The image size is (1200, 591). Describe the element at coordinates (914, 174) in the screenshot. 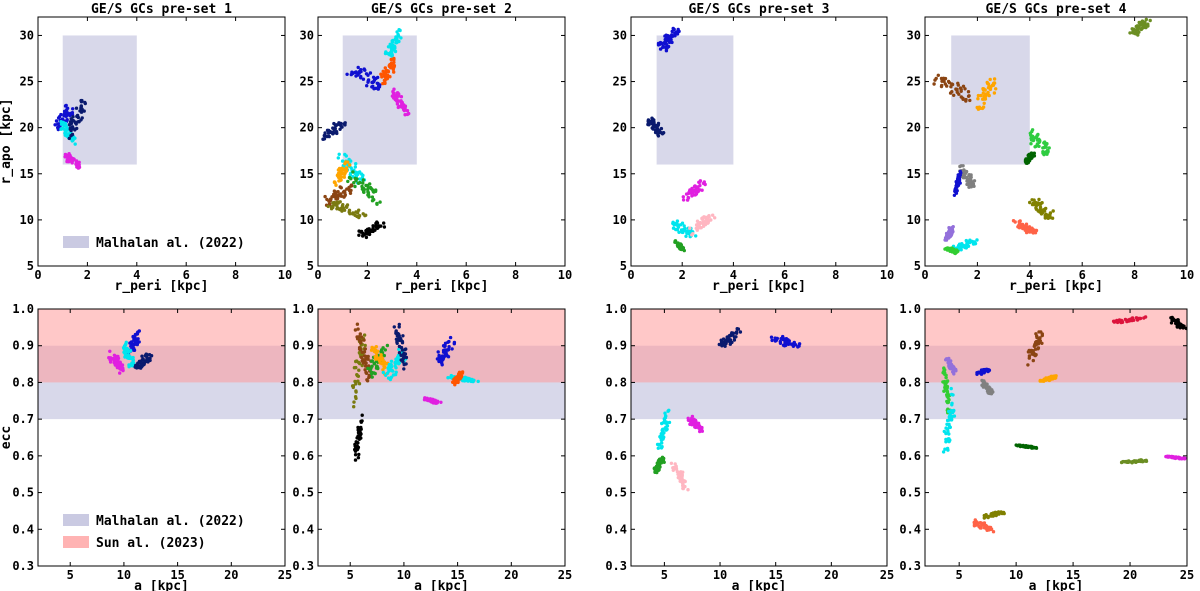

I see `y-tick-label: 15` at that location.